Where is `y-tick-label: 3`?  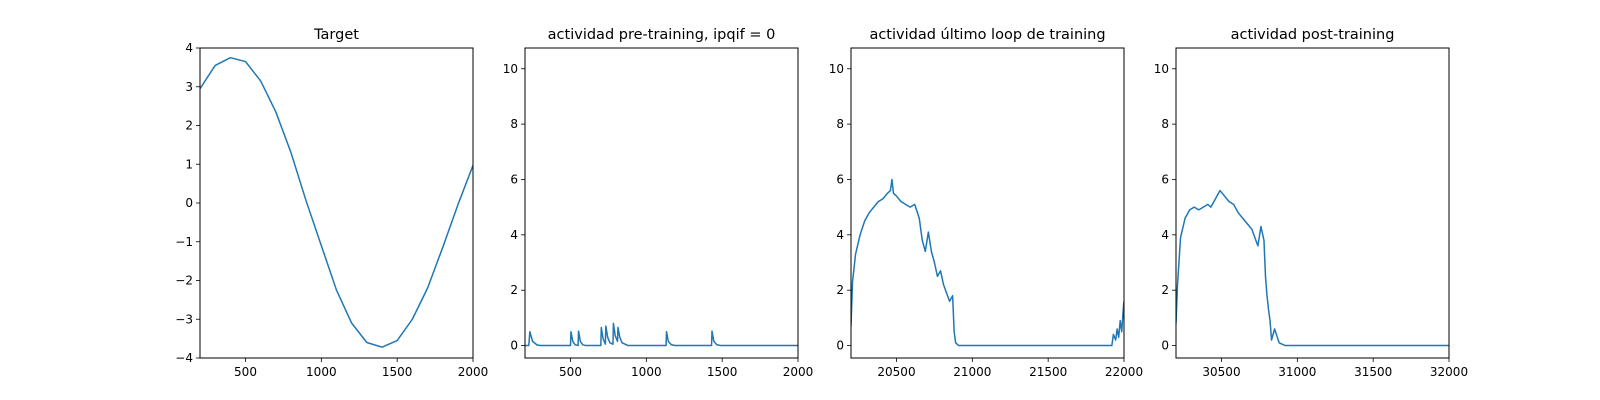
y-tick-label: 3 is located at coordinates (189, 87).